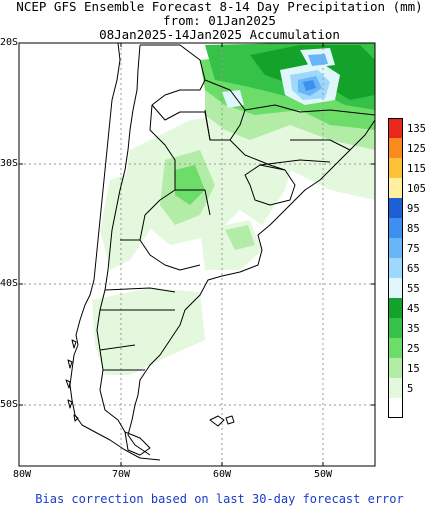 This screenshot has width=439, height=507. I want to click on lat-label-20s: 20S, so click(9, 42).